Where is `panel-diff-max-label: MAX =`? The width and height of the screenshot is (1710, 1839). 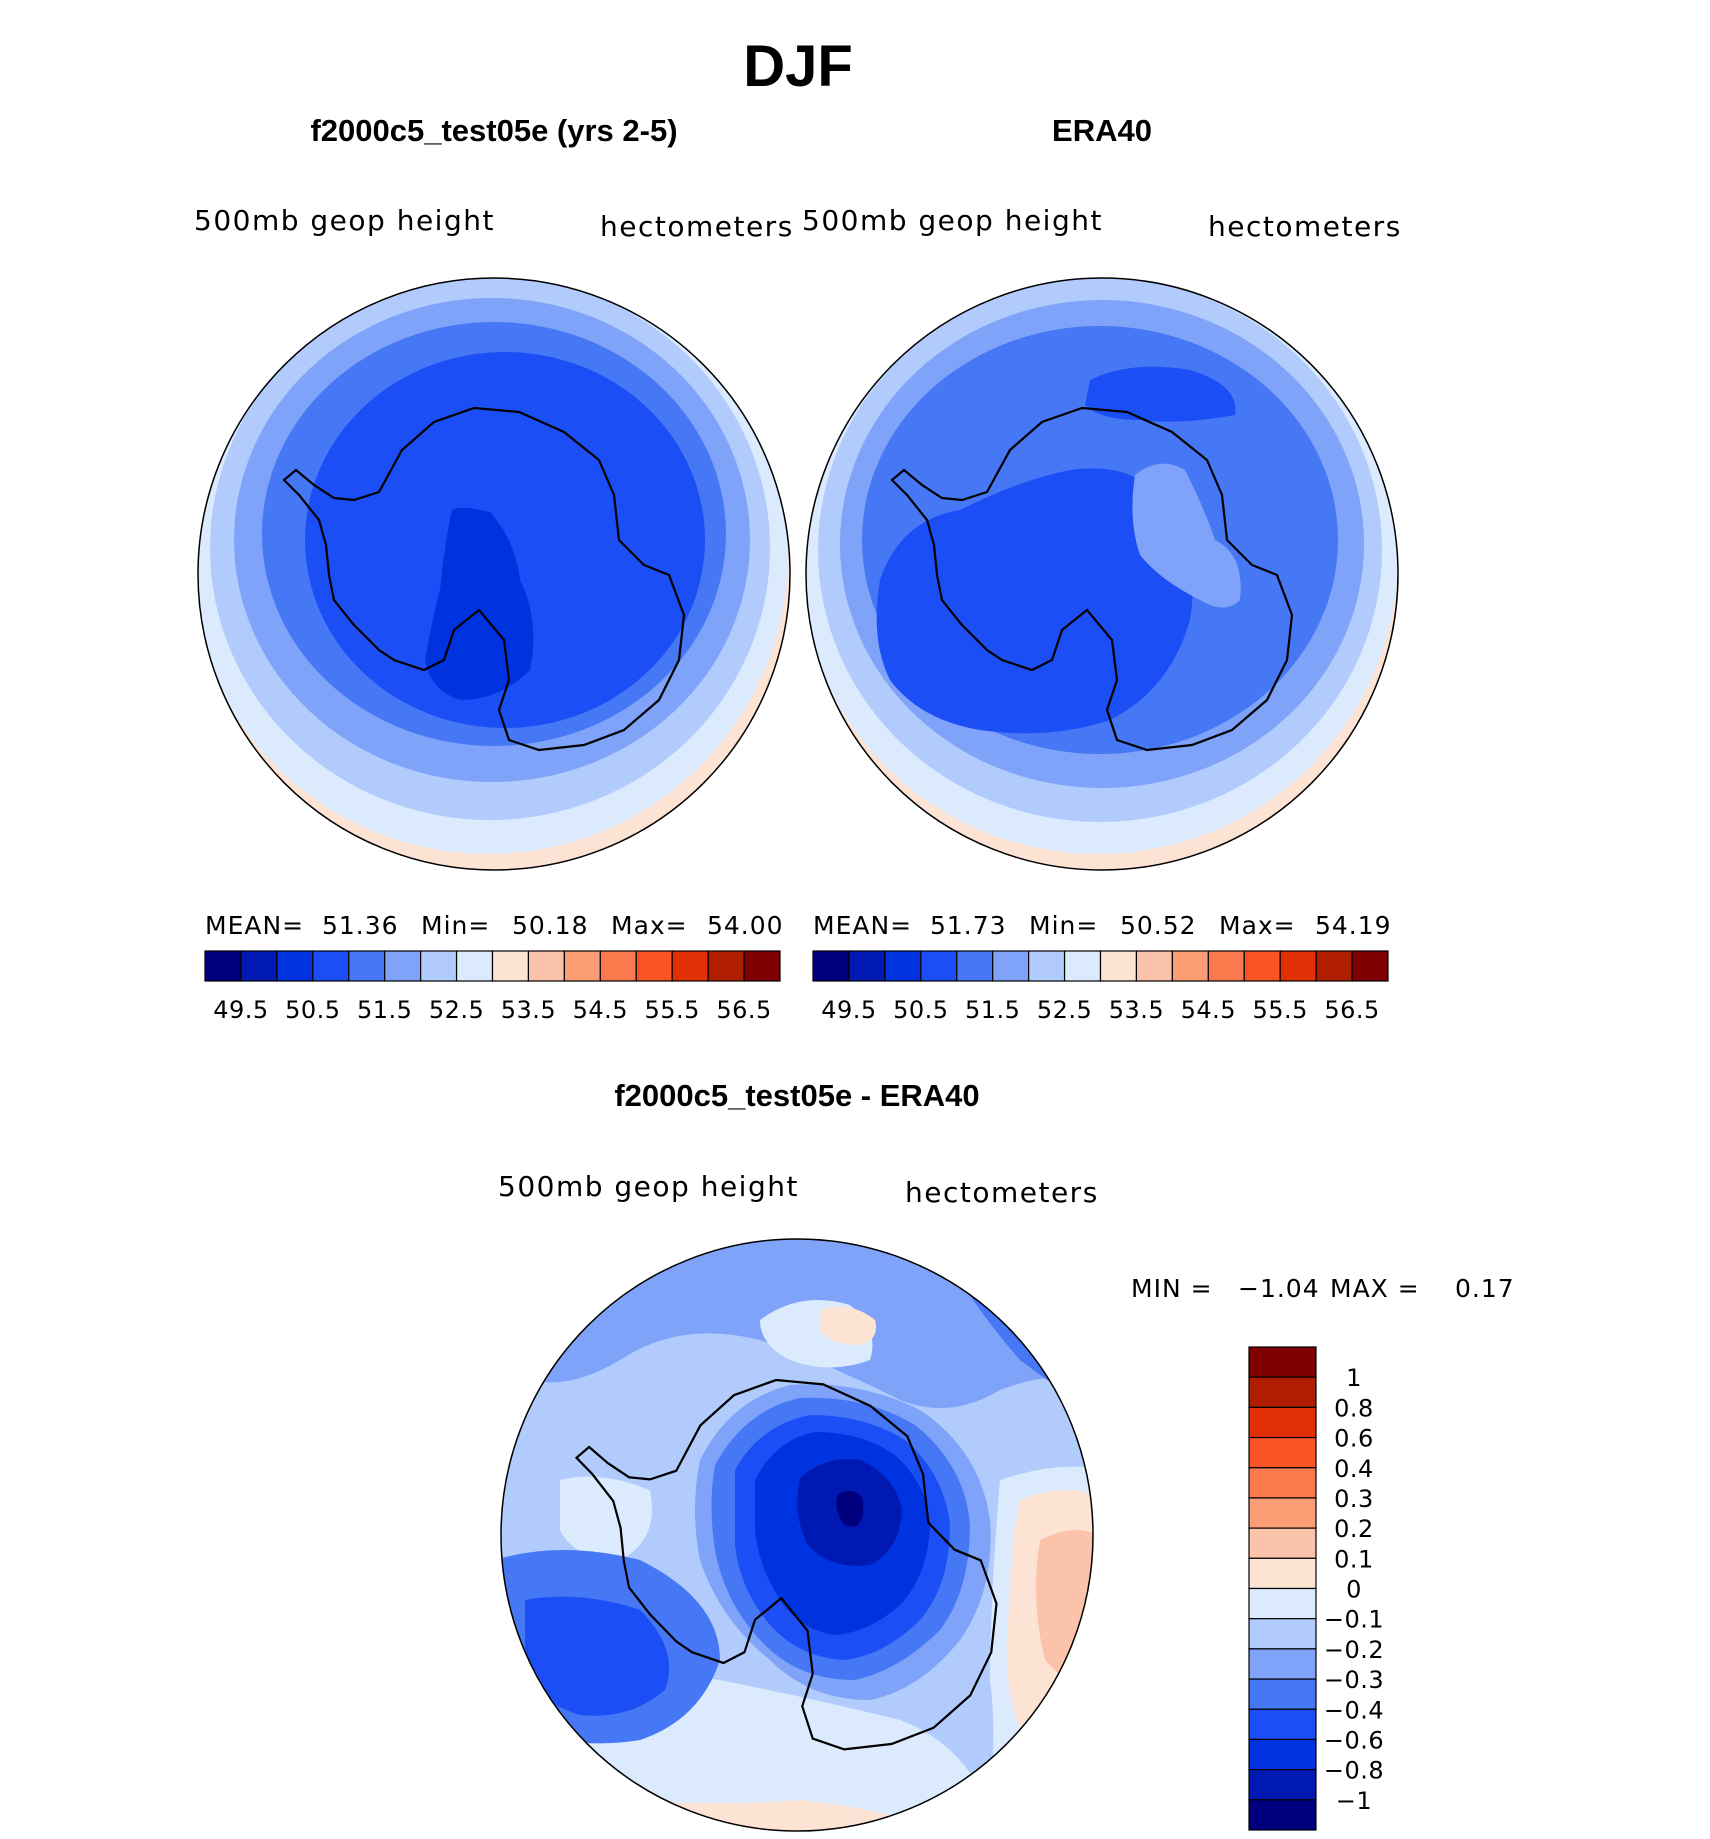 panel-diff-max-label: MAX = is located at coordinates (1375, 1288).